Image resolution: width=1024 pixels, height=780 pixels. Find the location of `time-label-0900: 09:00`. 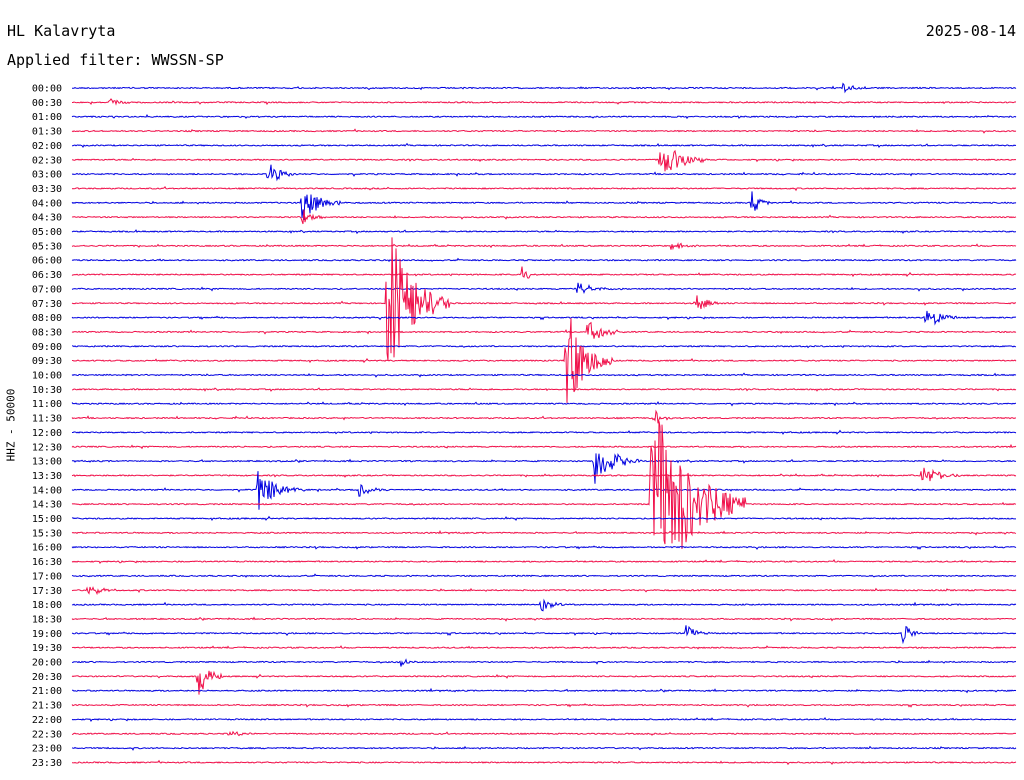

time-label-0900: 09:00 is located at coordinates (47, 347).